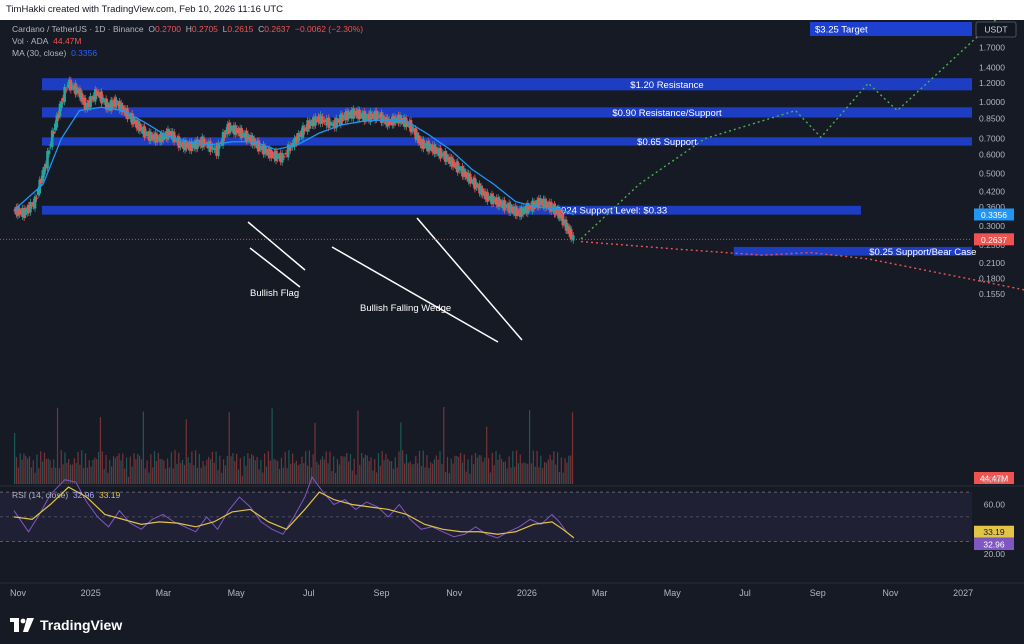 This screenshot has width=1024, height=644. Describe the element at coordinates (891, 29) in the screenshot. I see `target-box` at that location.